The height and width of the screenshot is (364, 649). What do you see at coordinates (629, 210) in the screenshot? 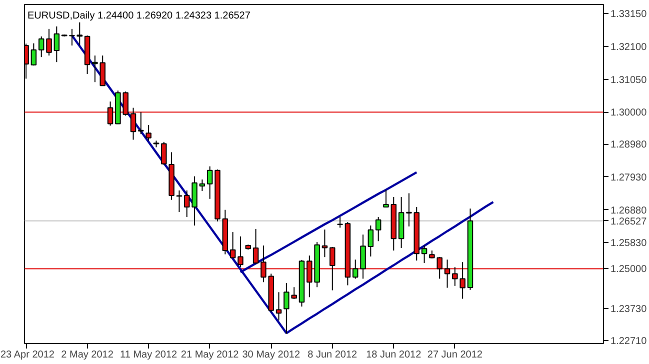
I see `y-tick-label: 1.26880` at bounding box center [629, 210].